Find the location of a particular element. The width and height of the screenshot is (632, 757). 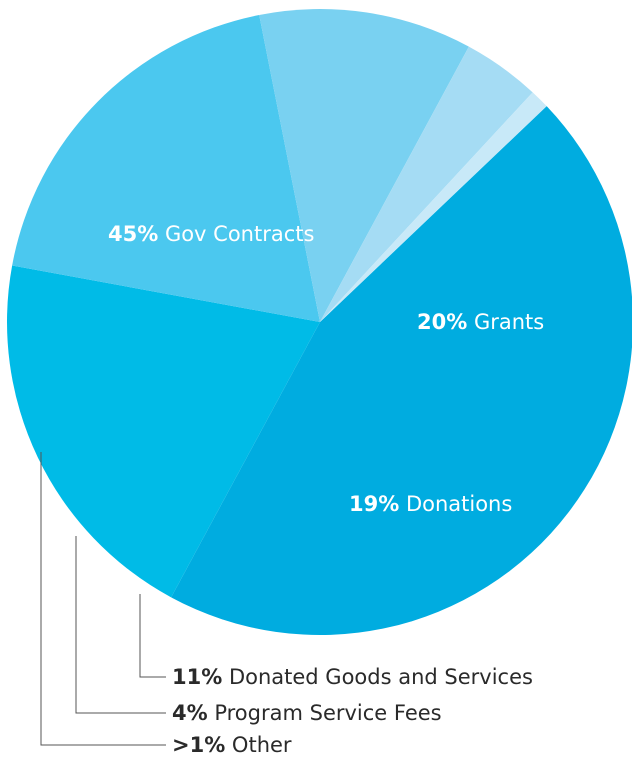

slice-label-grants: 20% Grants is located at coordinates (480, 322).